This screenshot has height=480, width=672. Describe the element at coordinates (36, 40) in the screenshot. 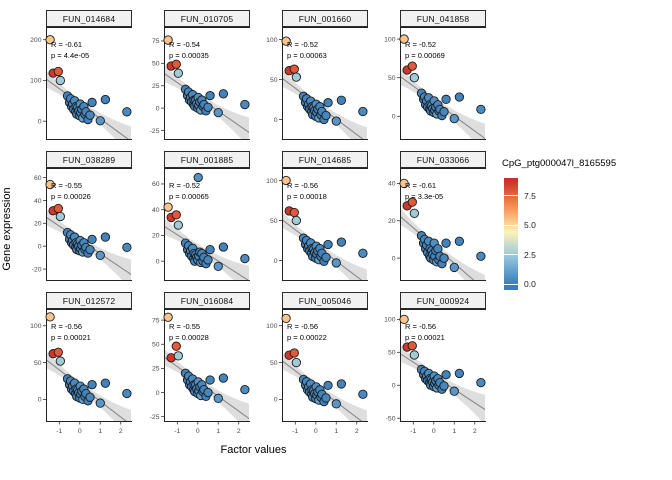

I see `y-tick-label: 200` at that location.